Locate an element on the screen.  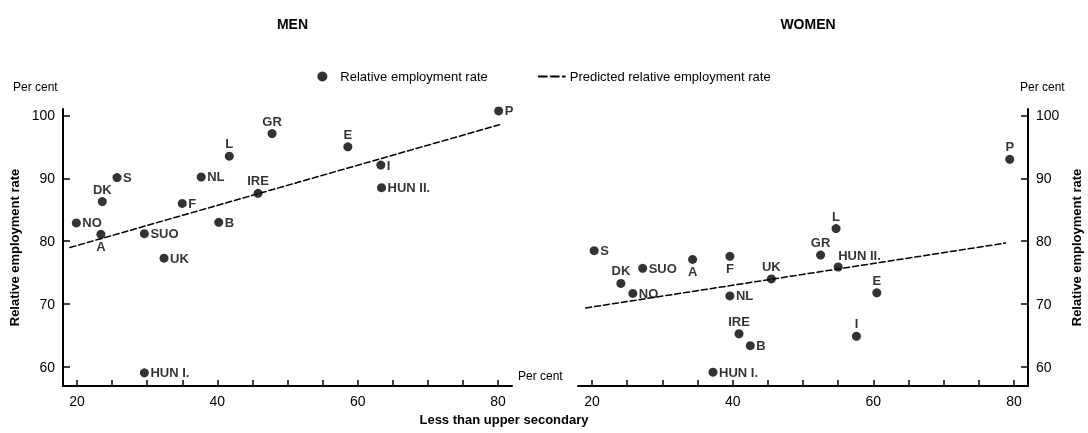
chart-title: WOMEN is located at coordinates (808, 24).